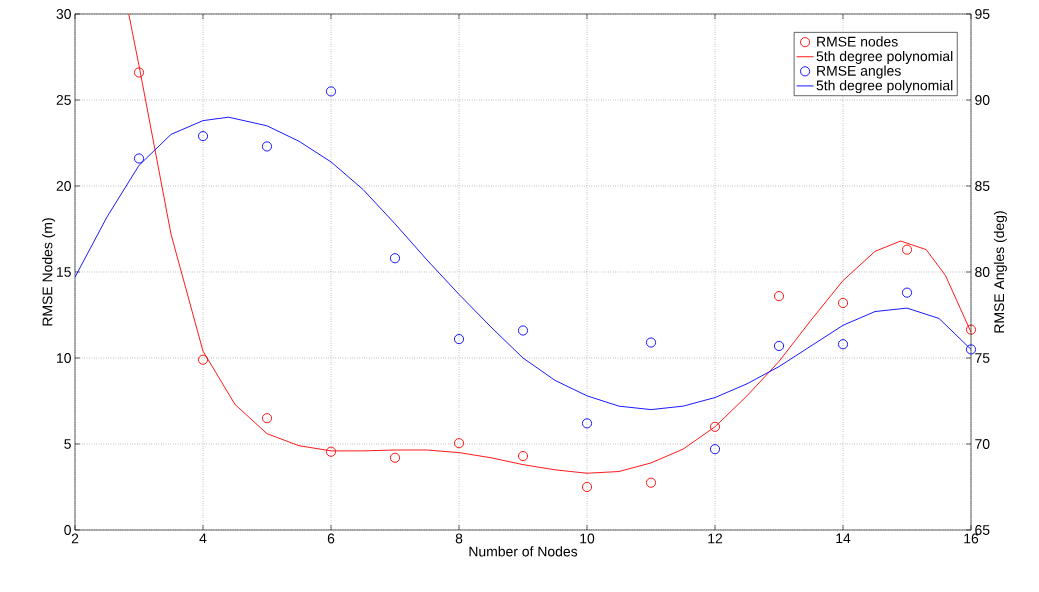  What do you see at coordinates (64, 358) in the screenshot?
I see `y-tick-label: 10` at bounding box center [64, 358].